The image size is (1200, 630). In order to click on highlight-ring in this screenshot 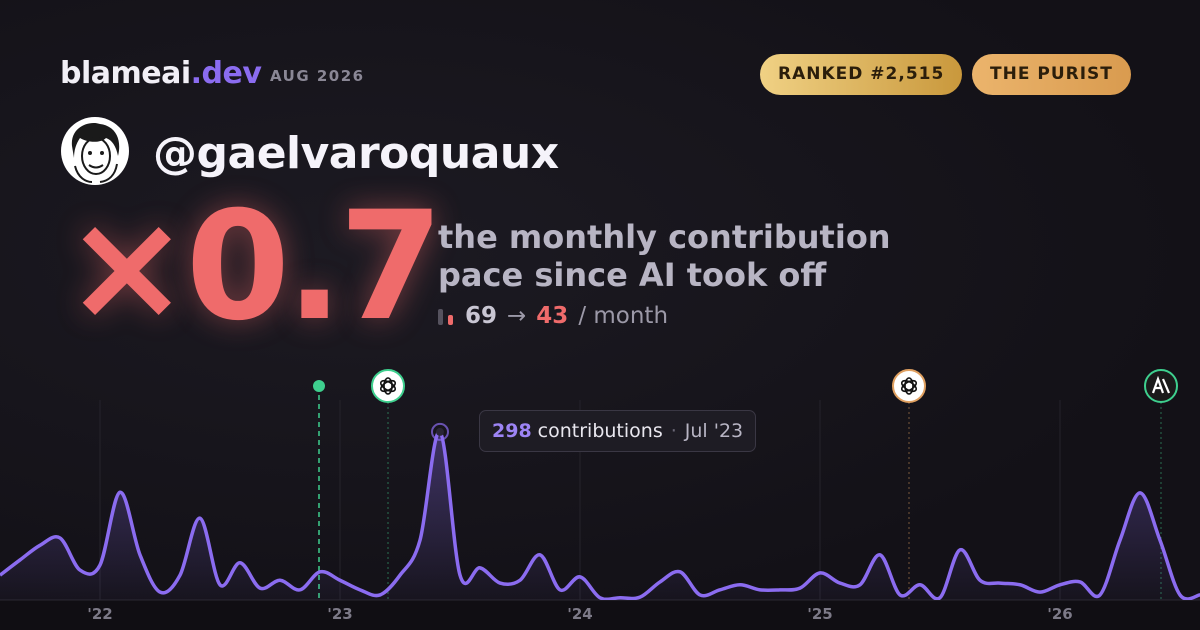, I will do `click(440, 431)`.